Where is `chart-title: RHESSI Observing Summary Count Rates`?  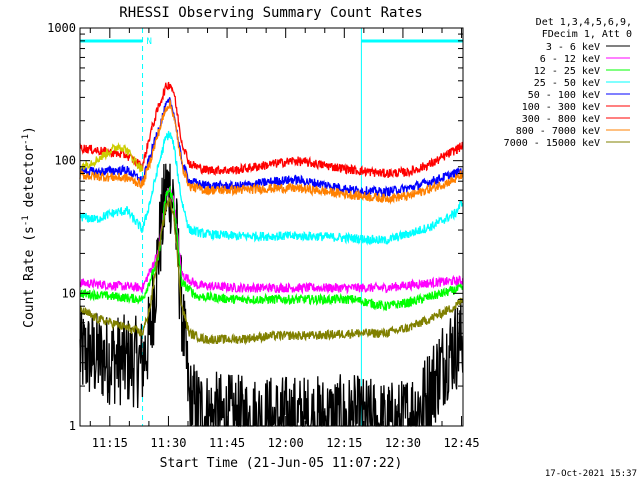 chart-title: RHESSI Observing Summary Count Rates is located at coordinates (270, 13).